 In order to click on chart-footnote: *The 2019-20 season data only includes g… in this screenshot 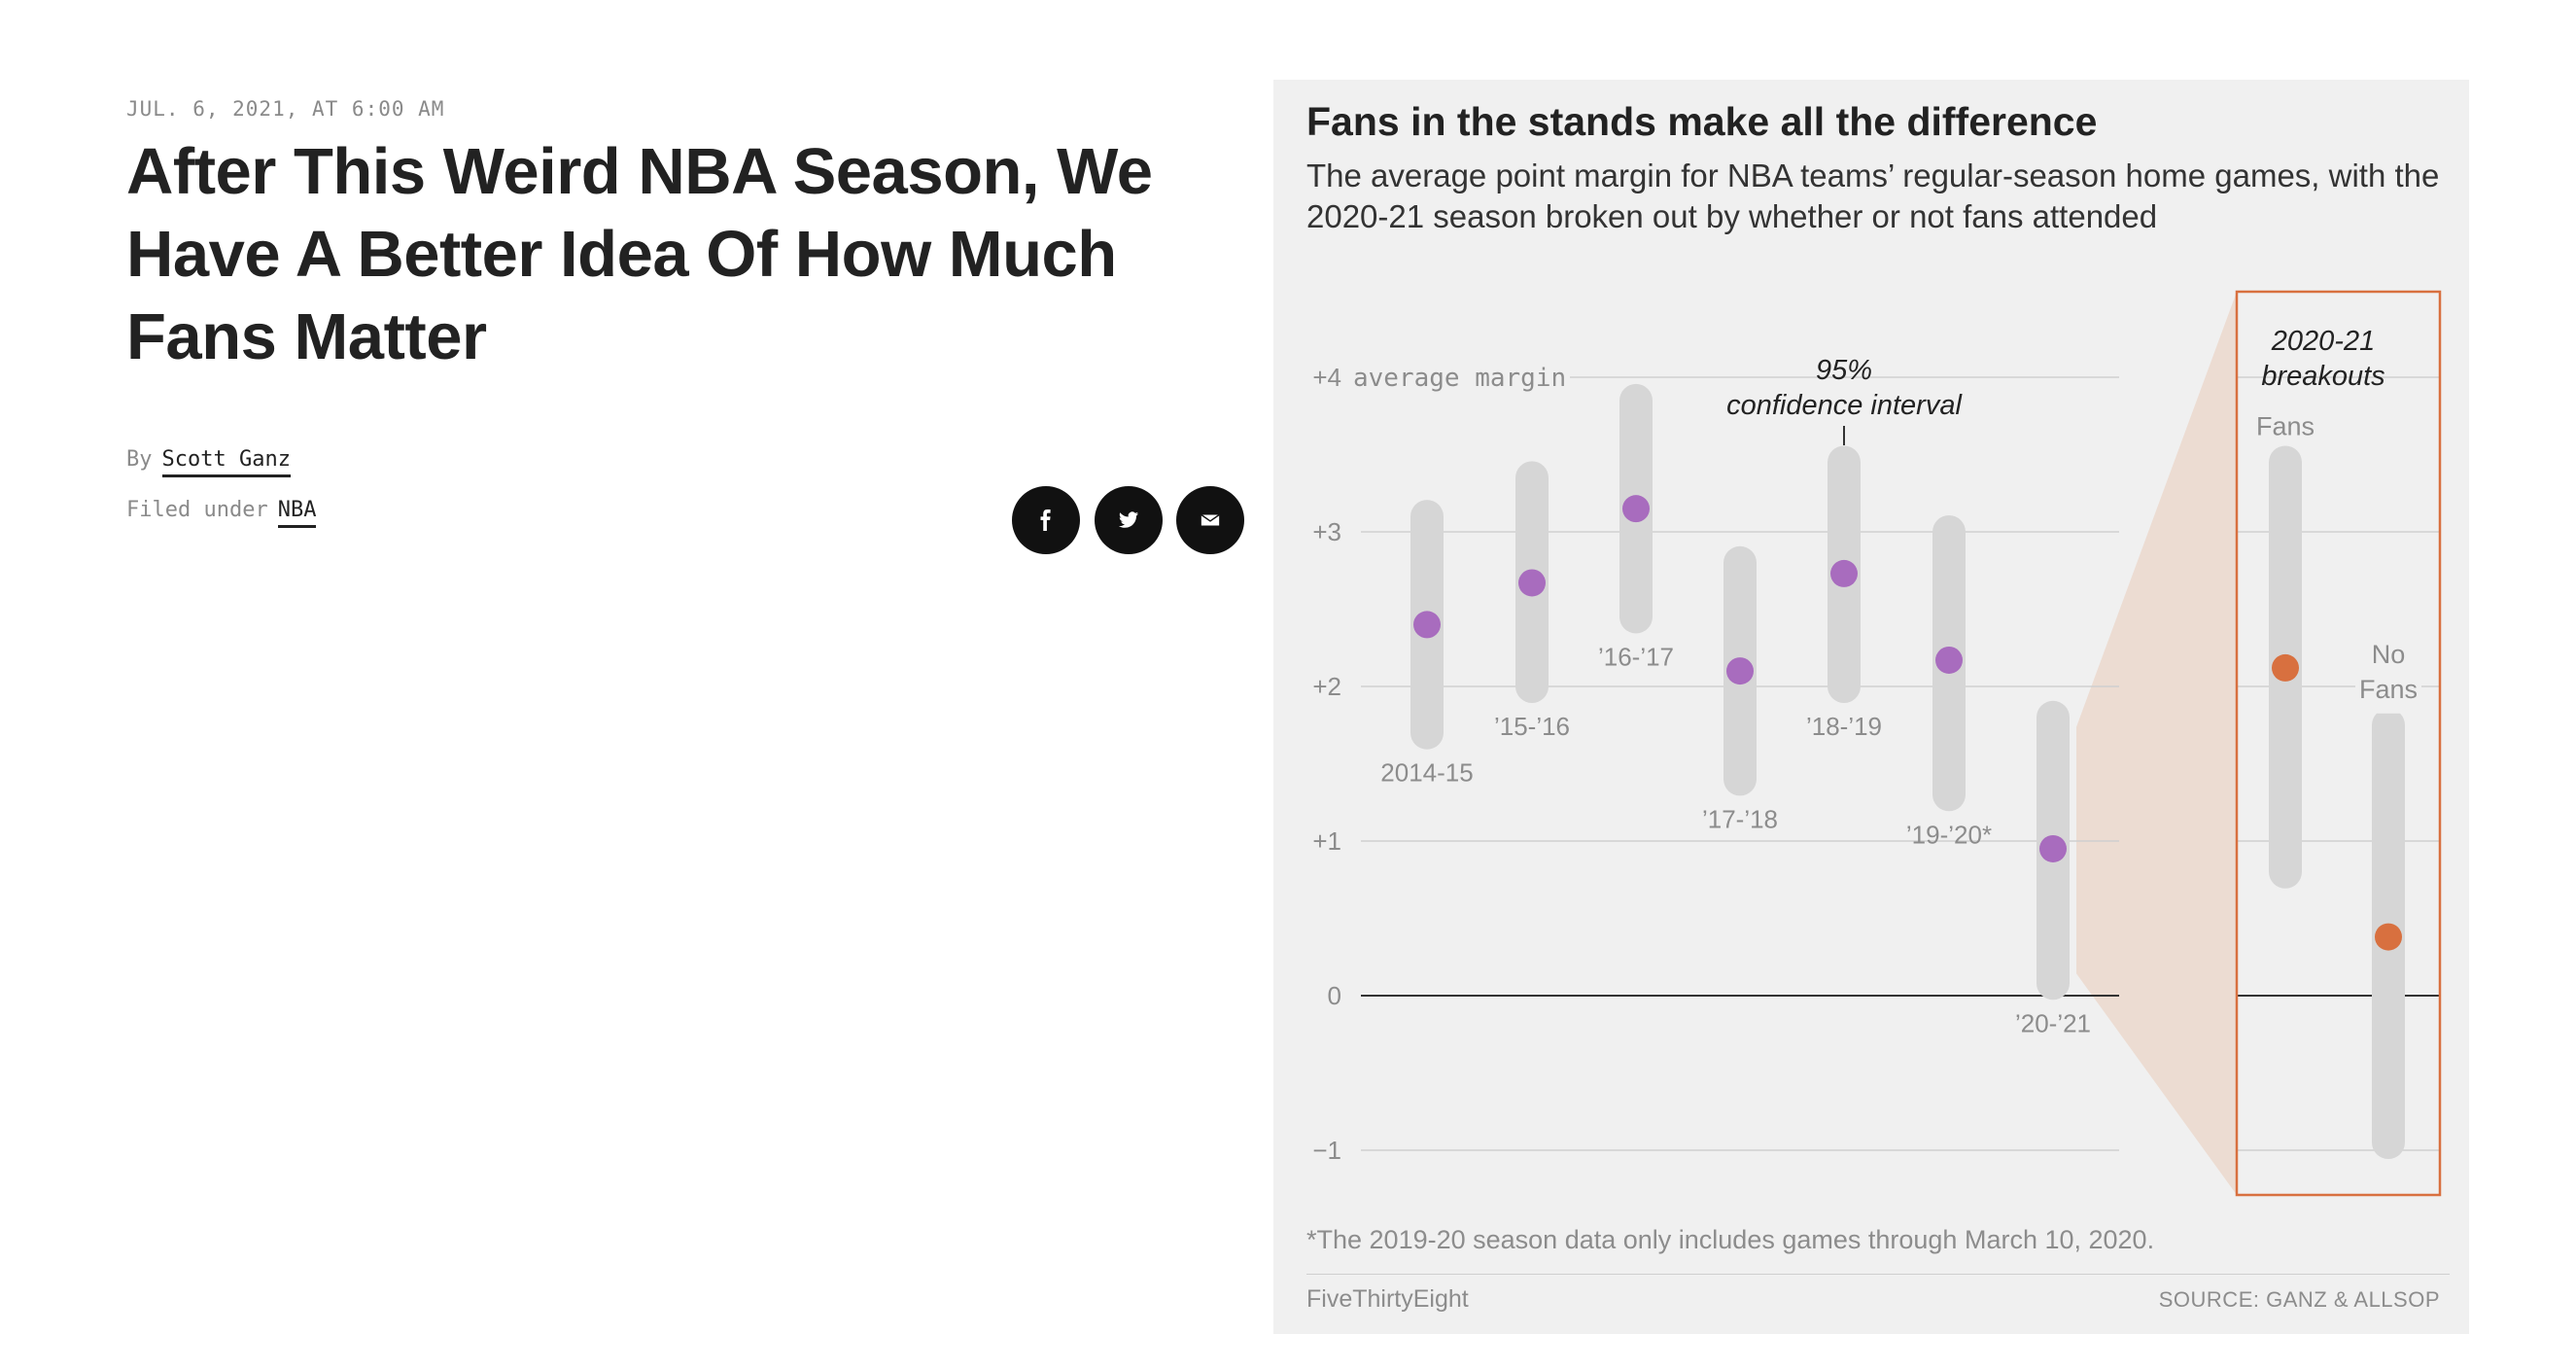, I will do `click(1730, 1239)`.